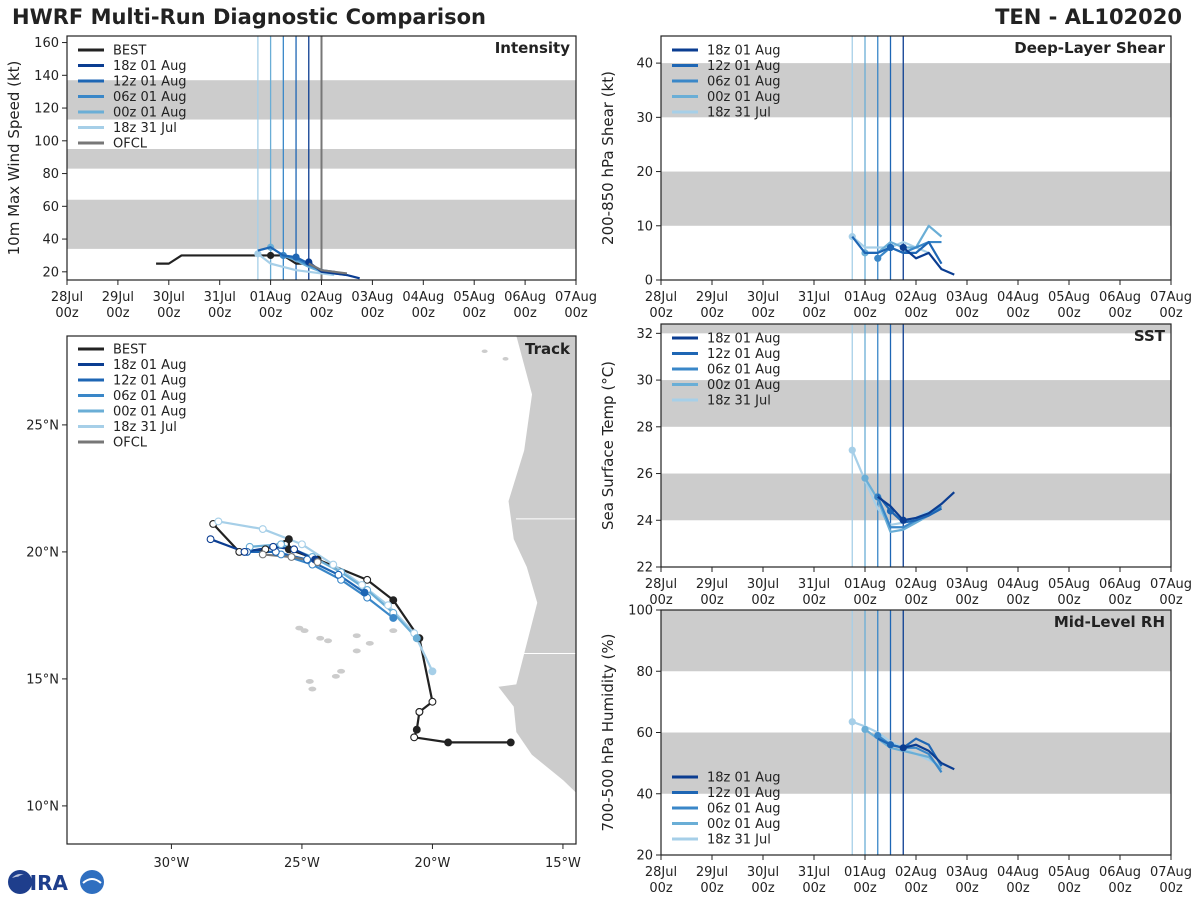 This screenshot has height=900, width=1200. Describe the element at coordinates (712, 600) in the screenshot. I see `sst-xtick-sublabel-1: 00z` at that location.